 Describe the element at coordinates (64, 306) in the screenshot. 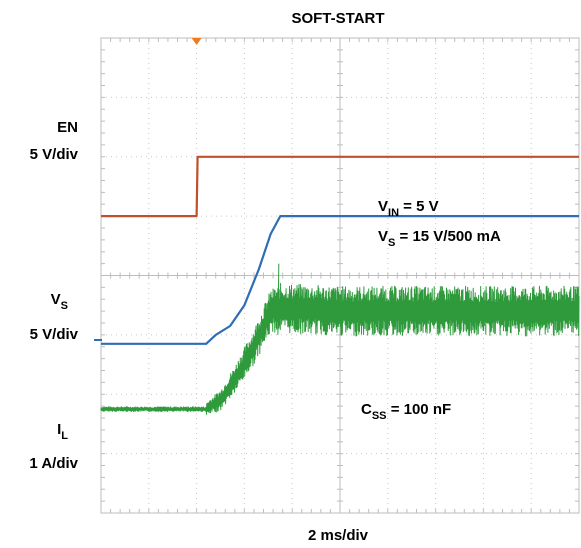

I see `channel-vs-sub: S` at that location.